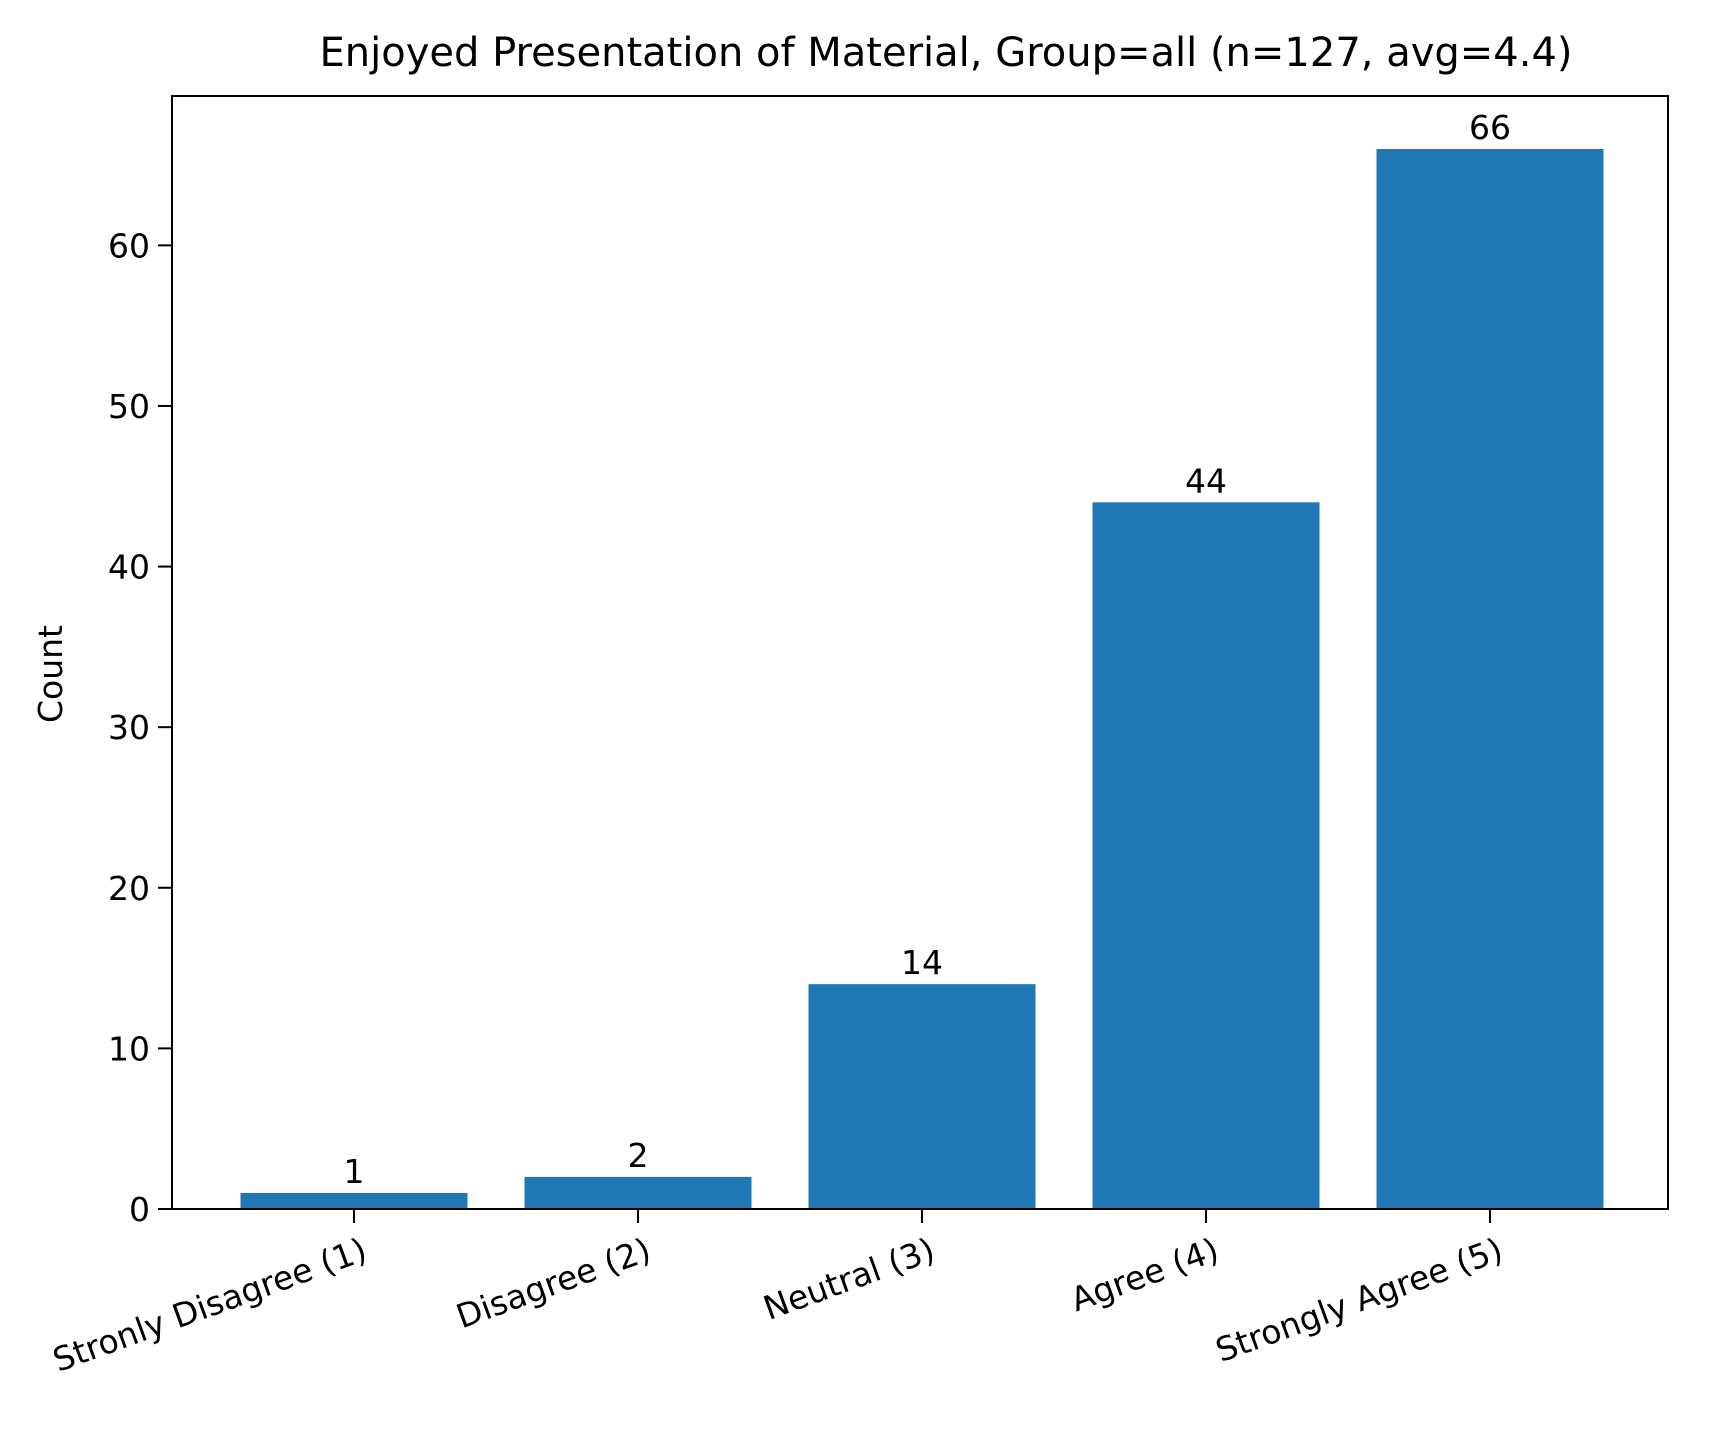 The width and height of the screenshot is (1728, 1443). What do you see at coordinates (50, 674) in the screenshot?
I see `y-axis-label: Count` at bounding box center [50, 674].